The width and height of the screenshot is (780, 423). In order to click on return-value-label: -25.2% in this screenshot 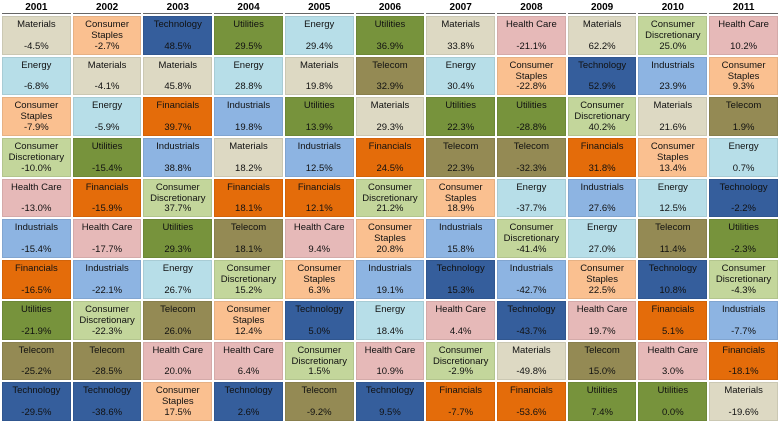, I will do `click(36, 372)`.